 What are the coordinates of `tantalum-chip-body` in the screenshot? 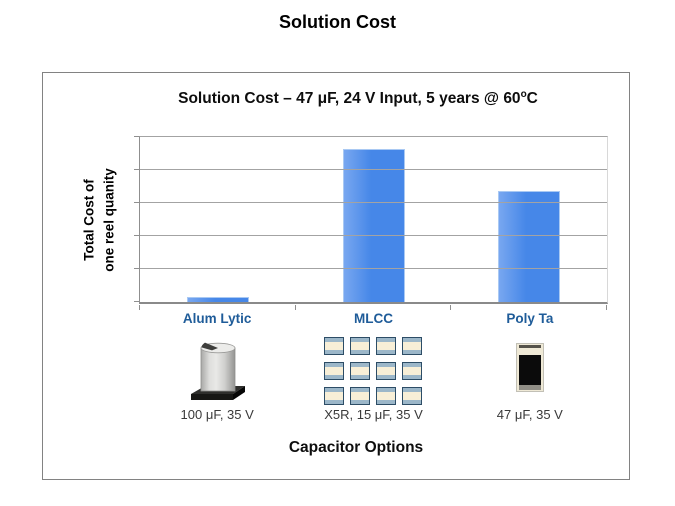 It's located at (529, 367).